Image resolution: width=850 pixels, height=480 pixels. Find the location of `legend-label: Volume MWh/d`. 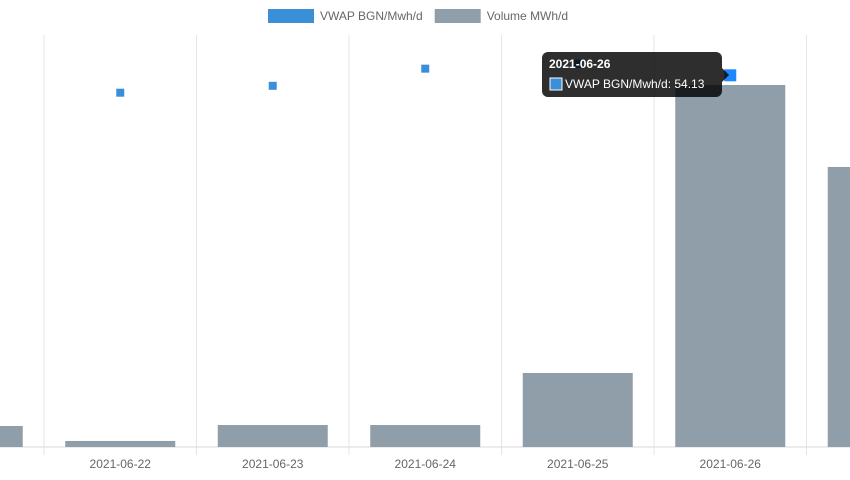

legend-label: Volume MWh/d is located at coordinates (527, 16).